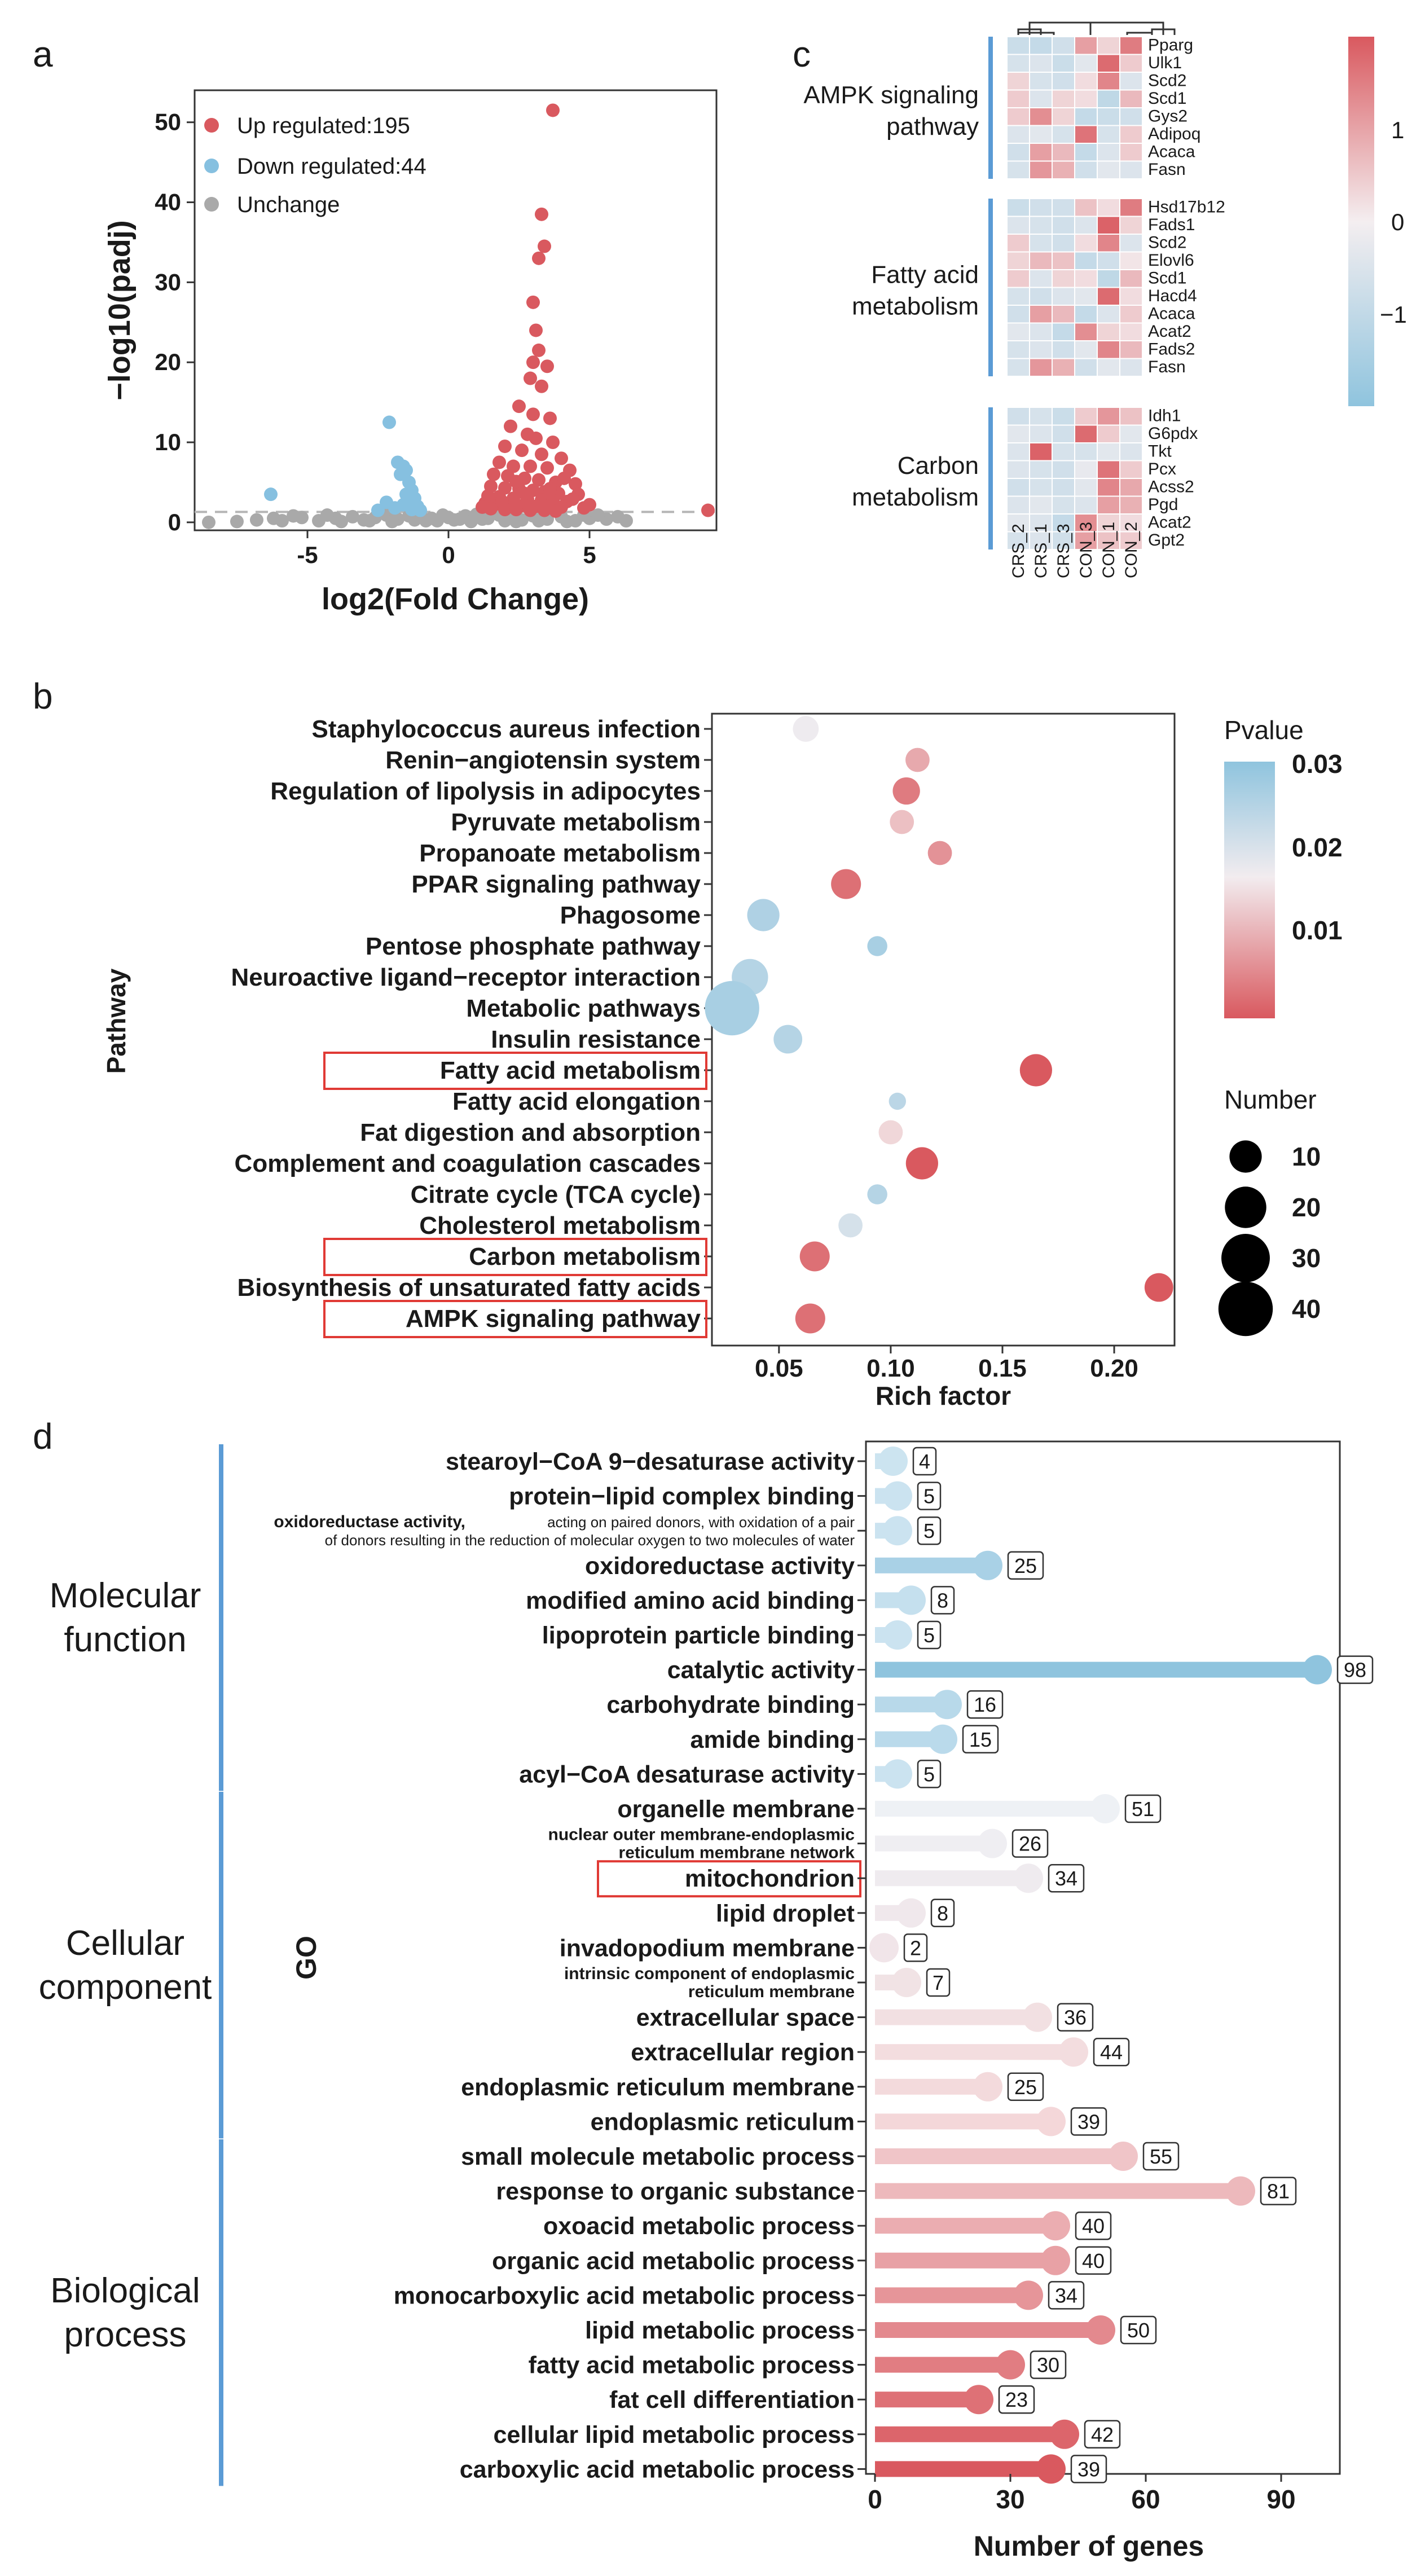  I want to click on go-term-label: extracellular space, so click(745, 2018).